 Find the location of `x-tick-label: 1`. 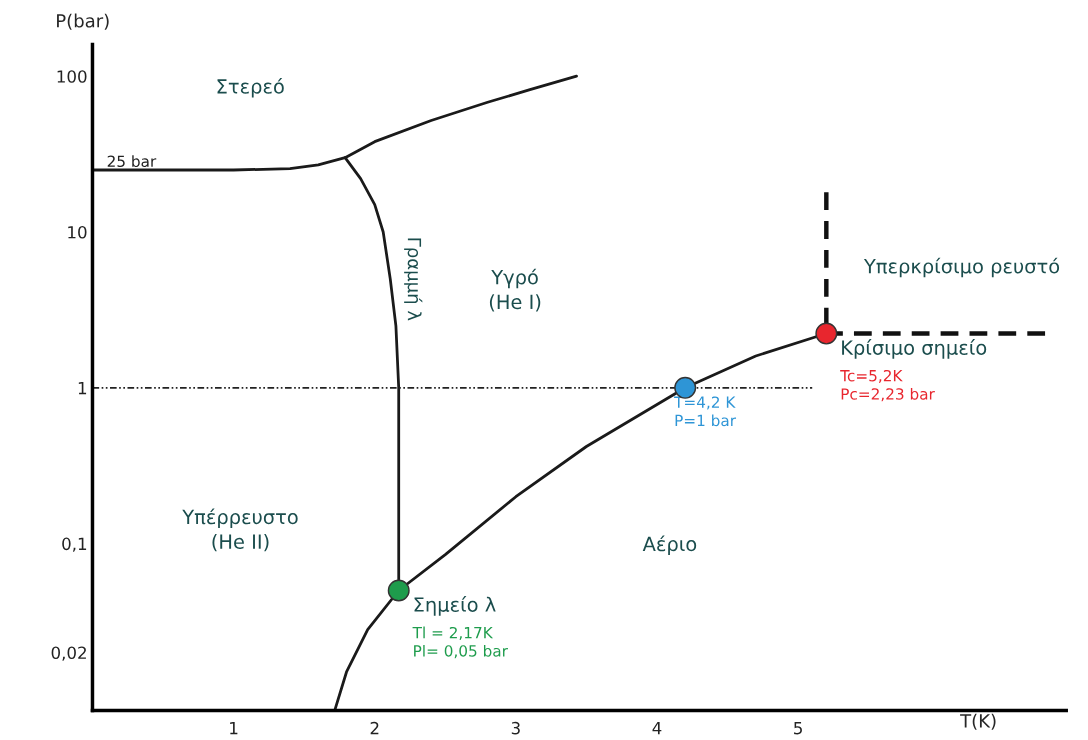

x-tick-label: 1 is located at coordinates (234, 728).